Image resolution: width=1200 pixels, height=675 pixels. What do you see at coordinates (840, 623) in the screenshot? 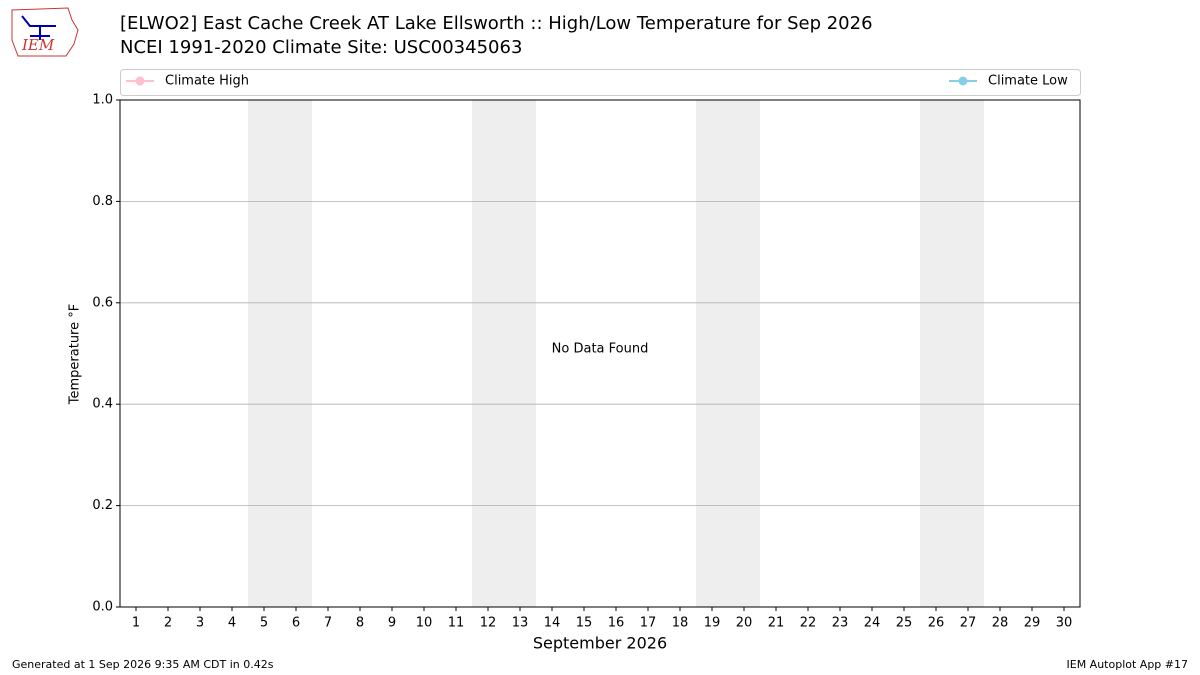
I see `x-tick-label: 23` at bounding box center [840, 623].